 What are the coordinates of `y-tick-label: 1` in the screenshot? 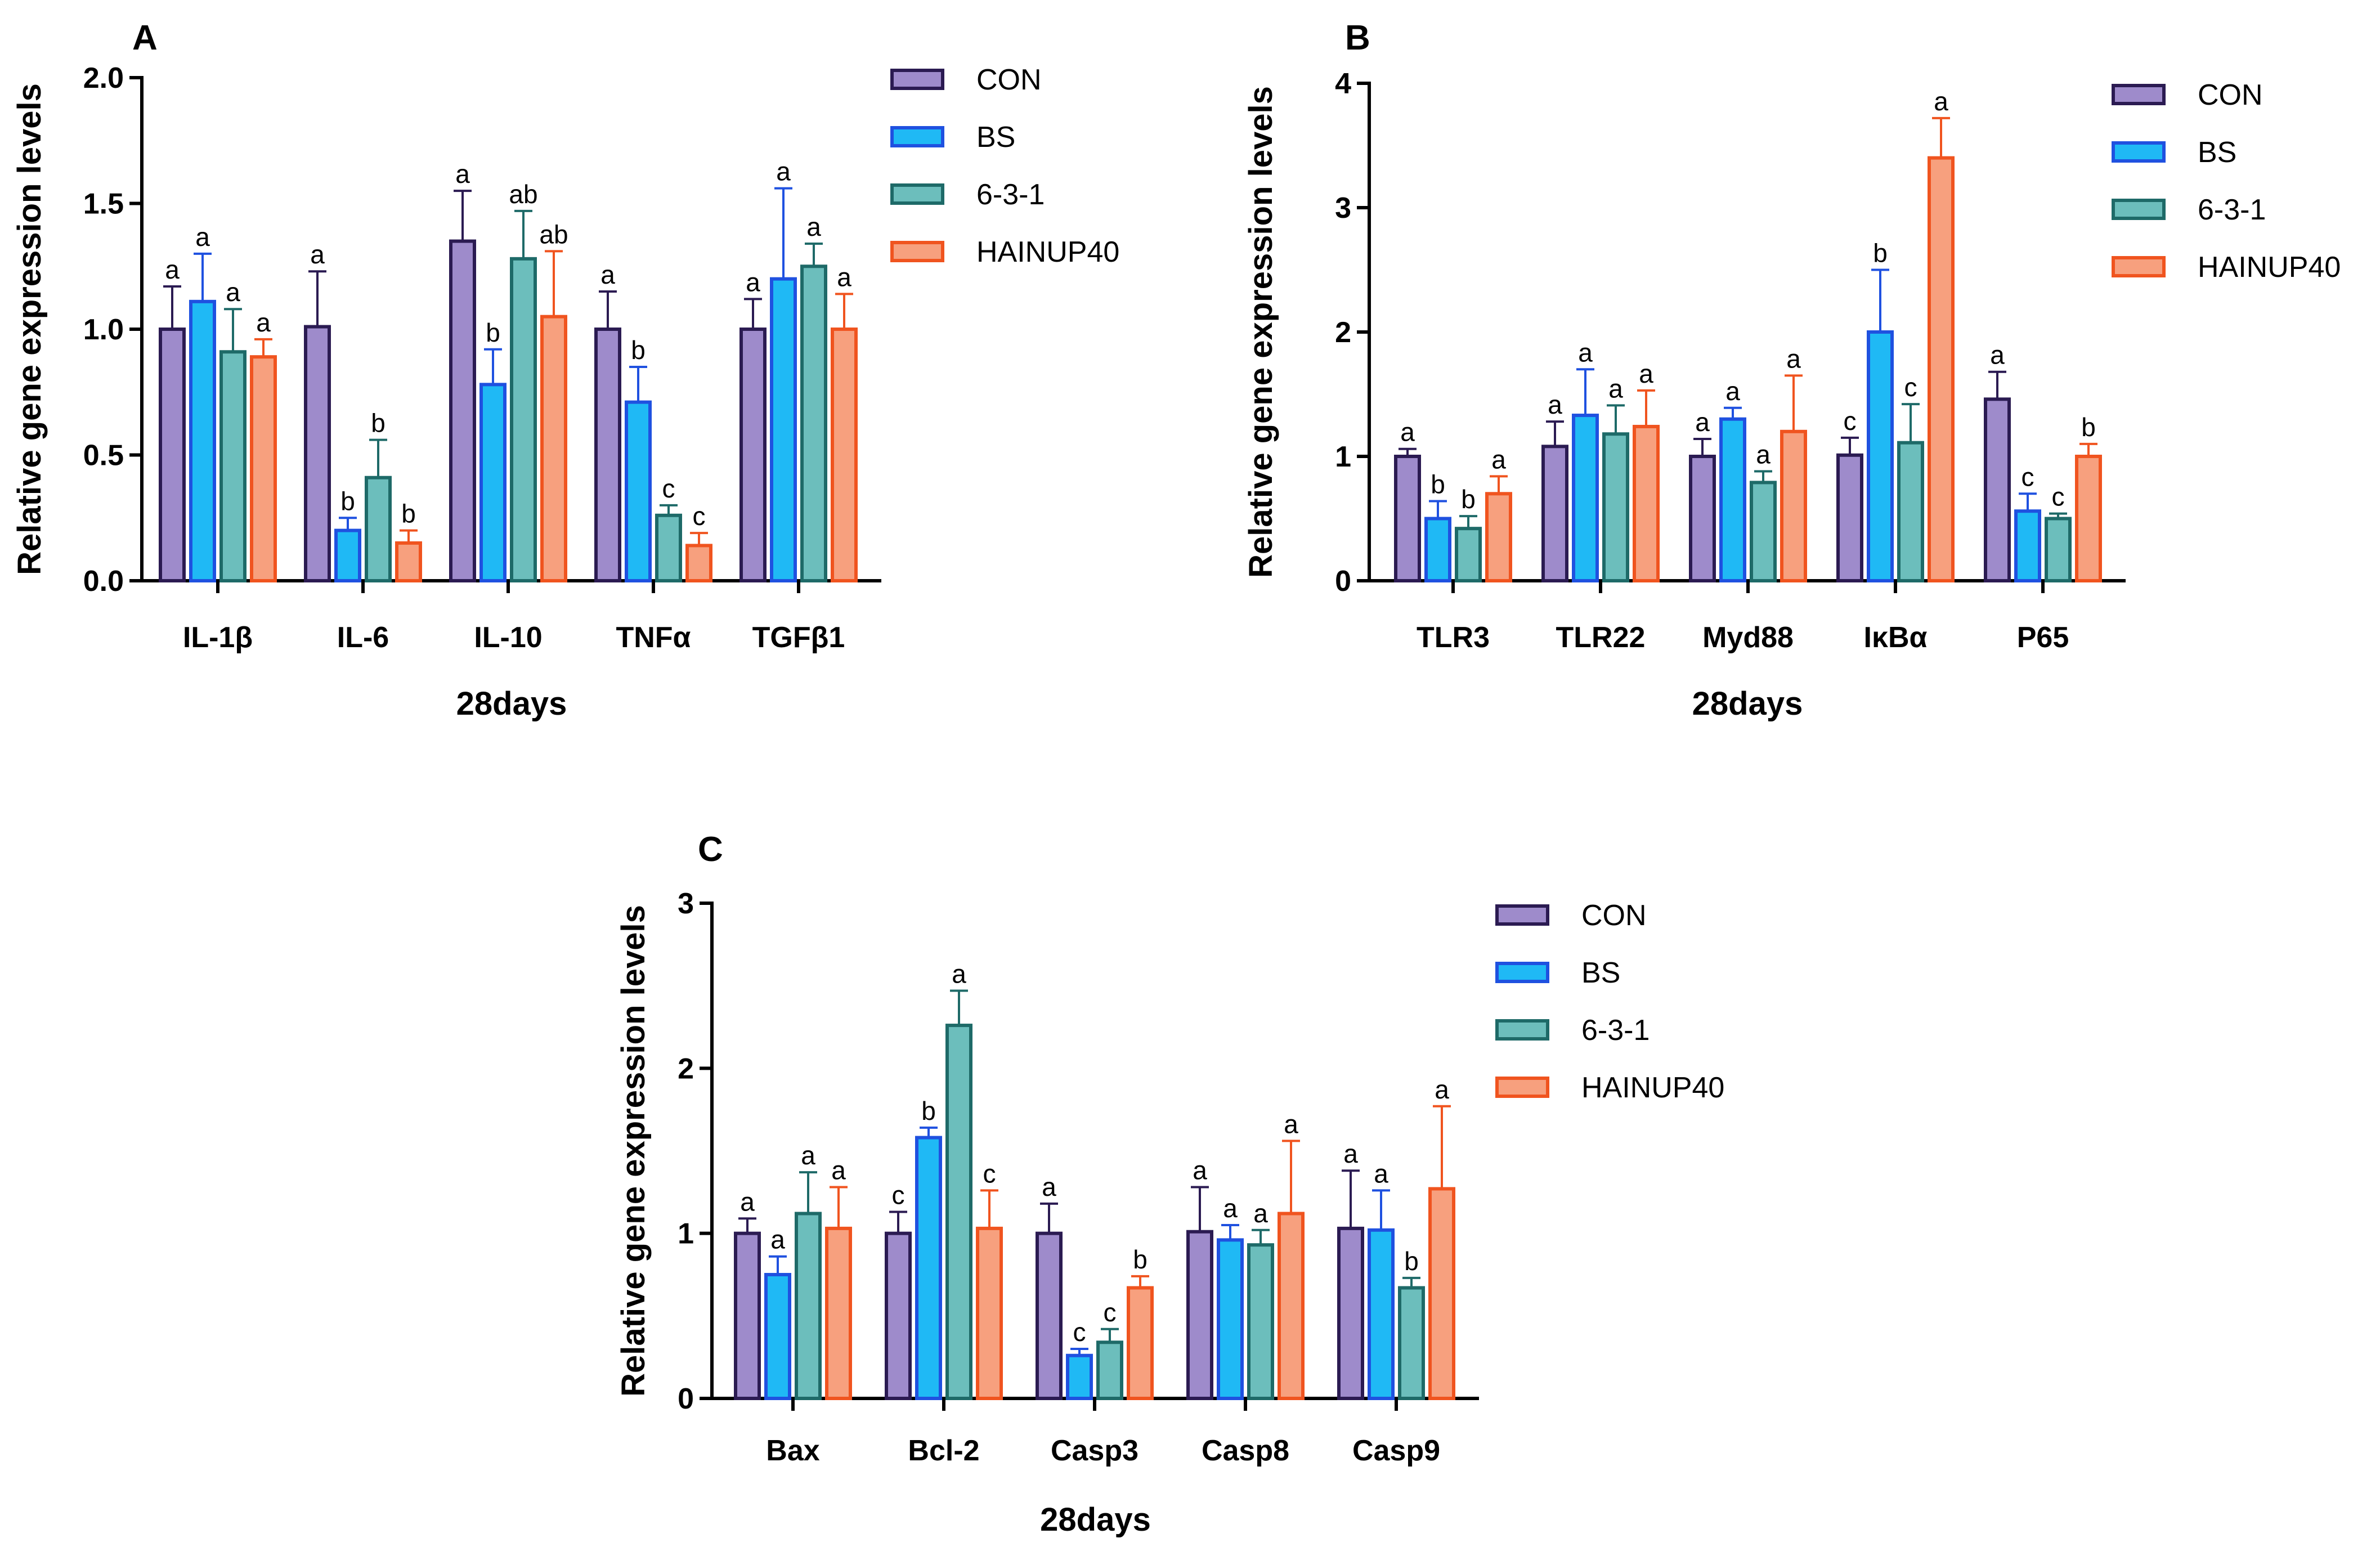 It's located at (686, 1234).